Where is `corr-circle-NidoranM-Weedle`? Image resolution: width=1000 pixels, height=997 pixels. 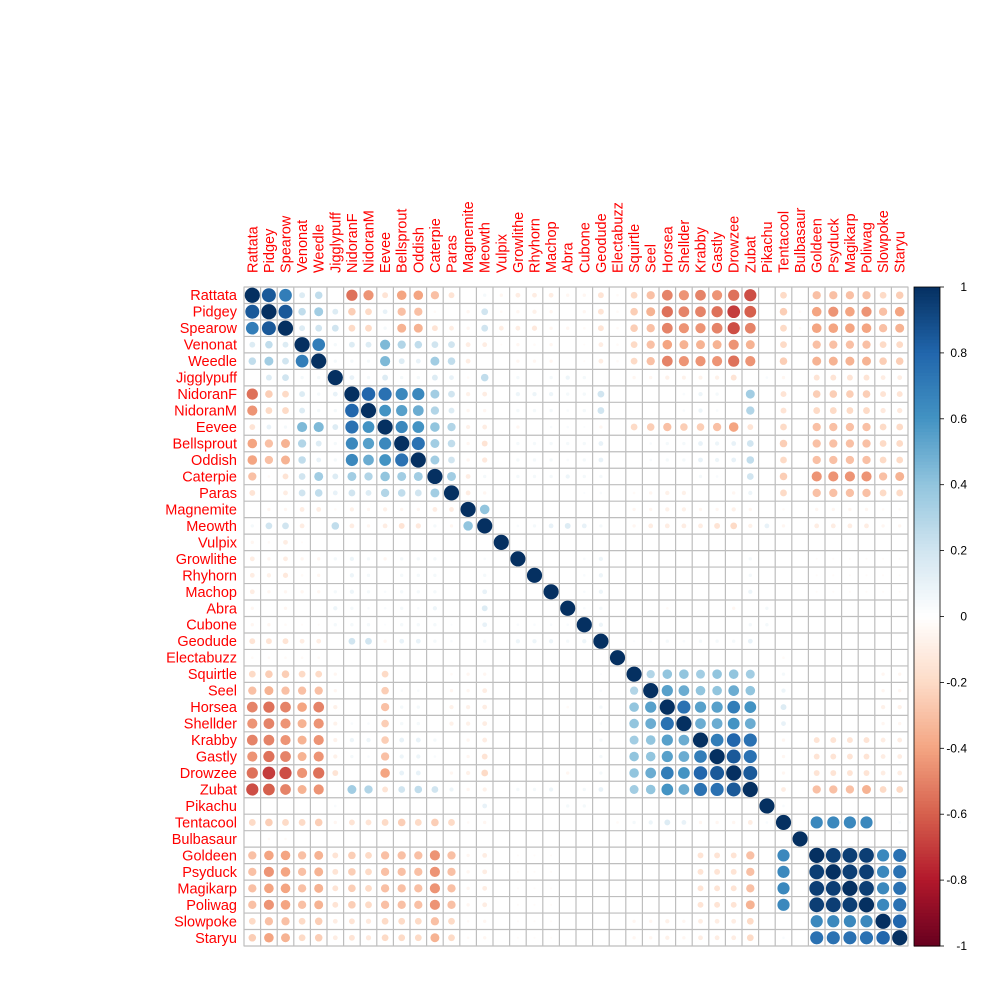 corr-circle-NidoranM-Weedle is located at coordinates (319, 410).